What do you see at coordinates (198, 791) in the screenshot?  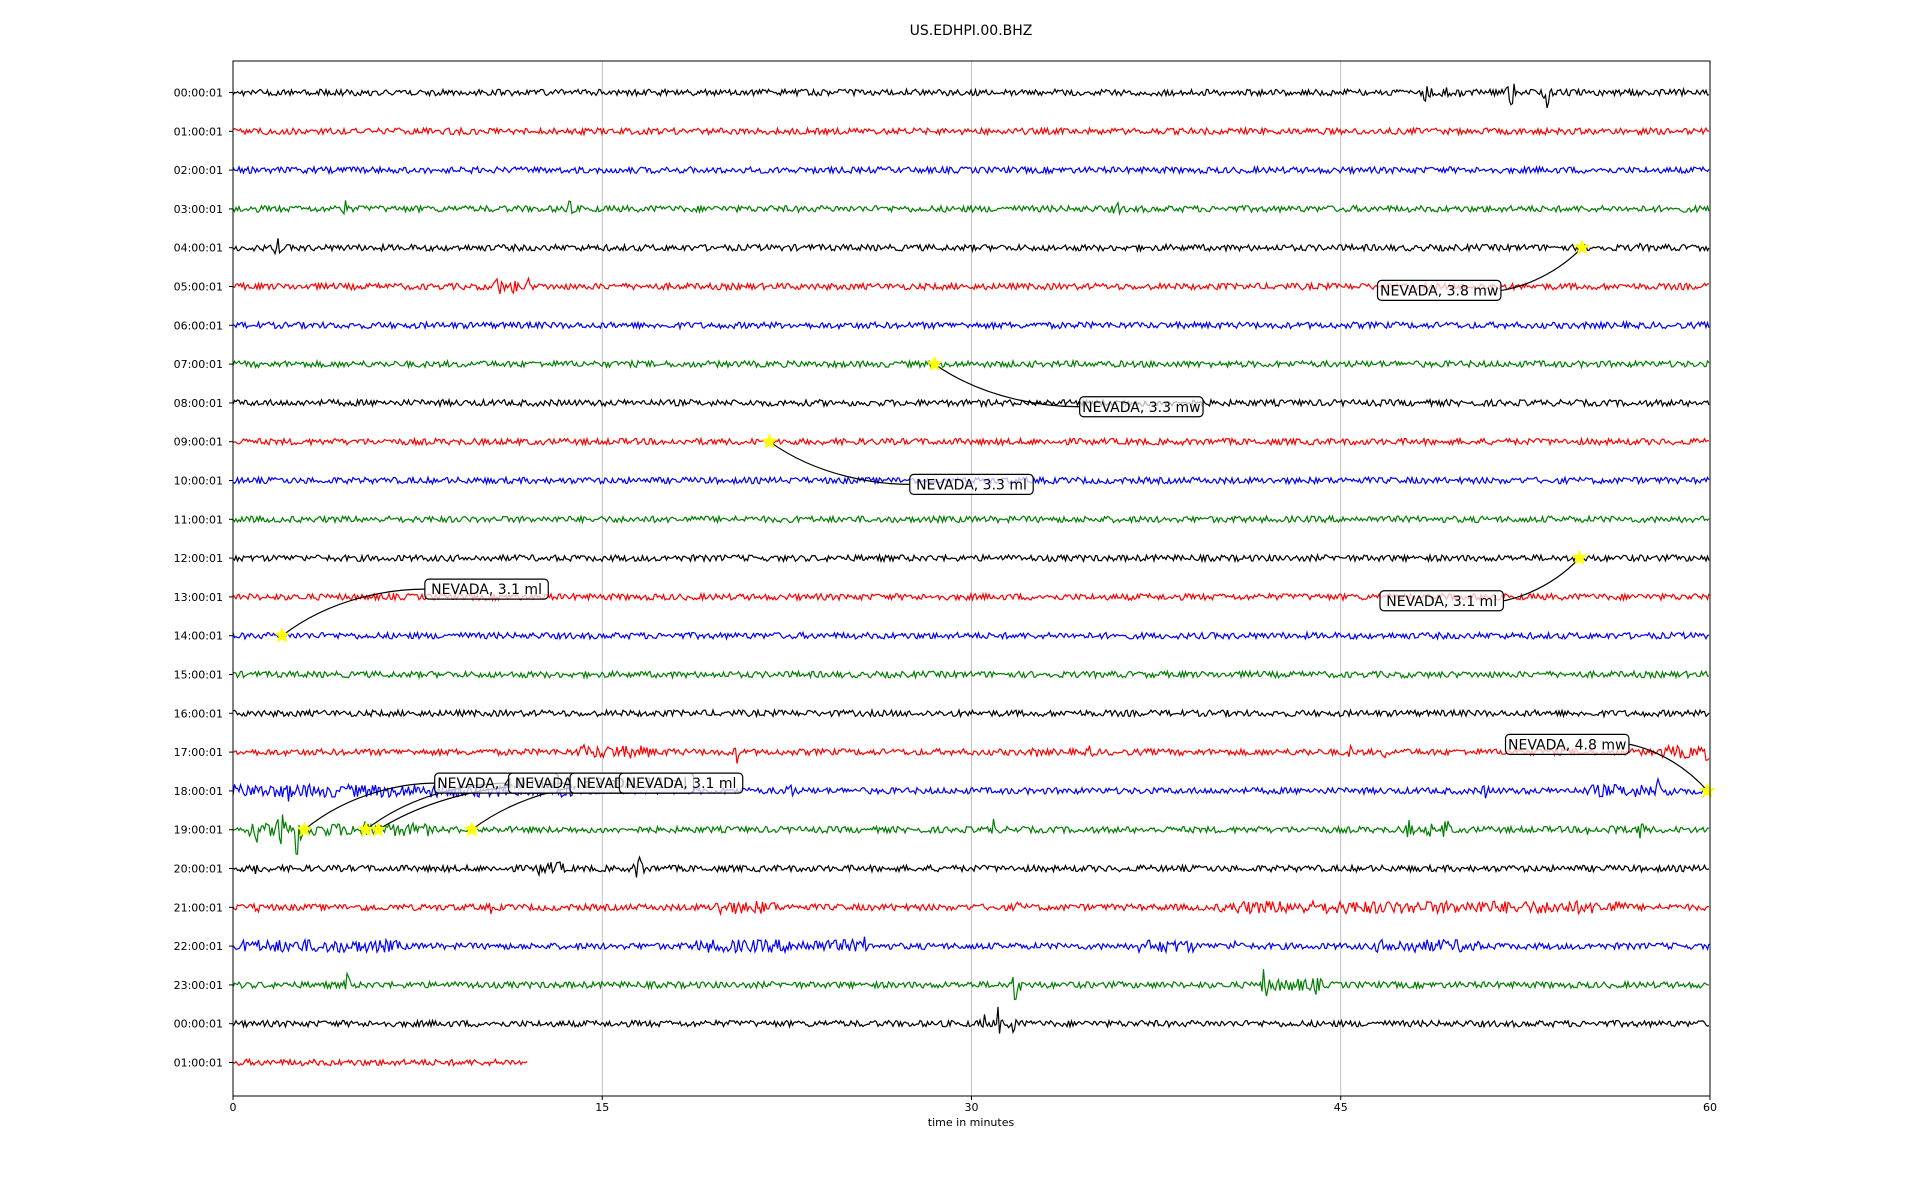 I see `y-tick-label: 18:00:01` at bounding box center [198, 791].